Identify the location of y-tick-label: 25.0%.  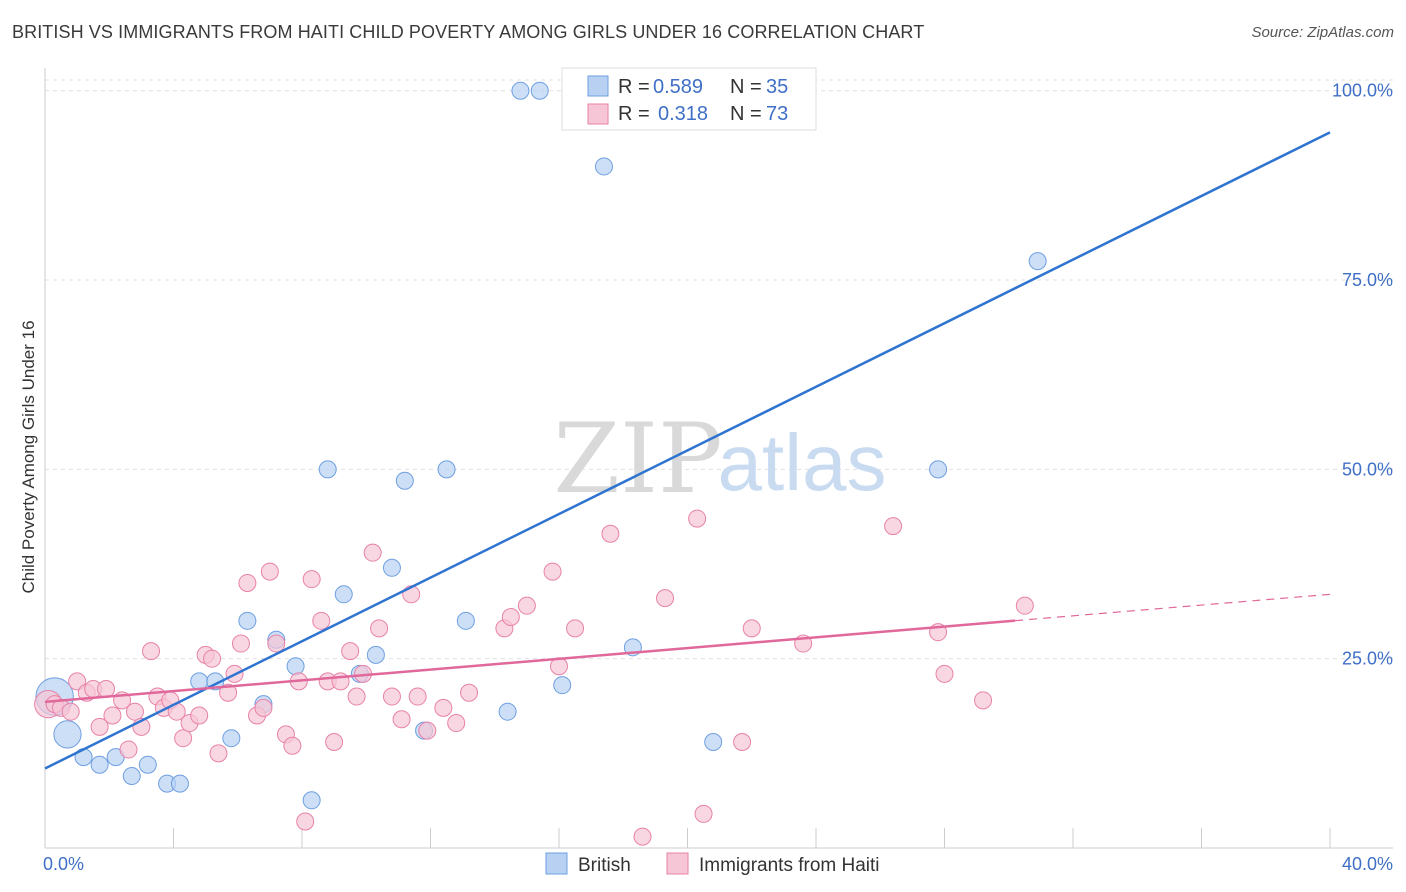
(1367, 659).